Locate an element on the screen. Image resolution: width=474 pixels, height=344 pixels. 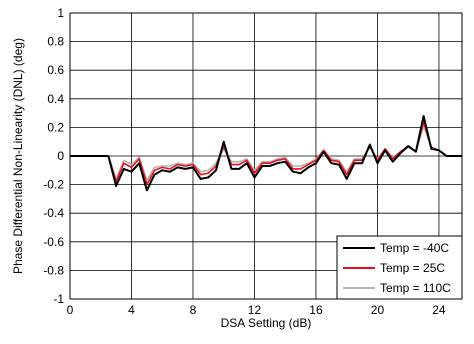
x-axis-label: DSA Setting (dB) is located at coordinates (266, 323).